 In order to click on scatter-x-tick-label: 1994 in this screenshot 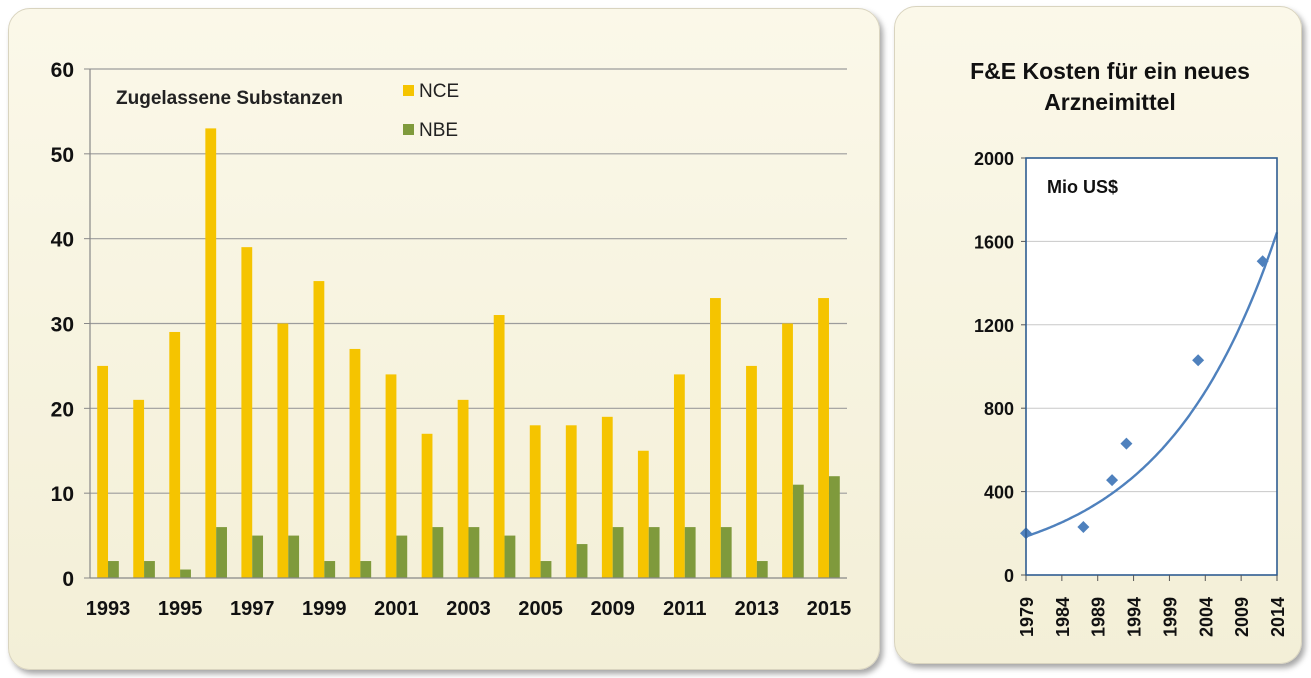, I will do `click(1135, 617)`.